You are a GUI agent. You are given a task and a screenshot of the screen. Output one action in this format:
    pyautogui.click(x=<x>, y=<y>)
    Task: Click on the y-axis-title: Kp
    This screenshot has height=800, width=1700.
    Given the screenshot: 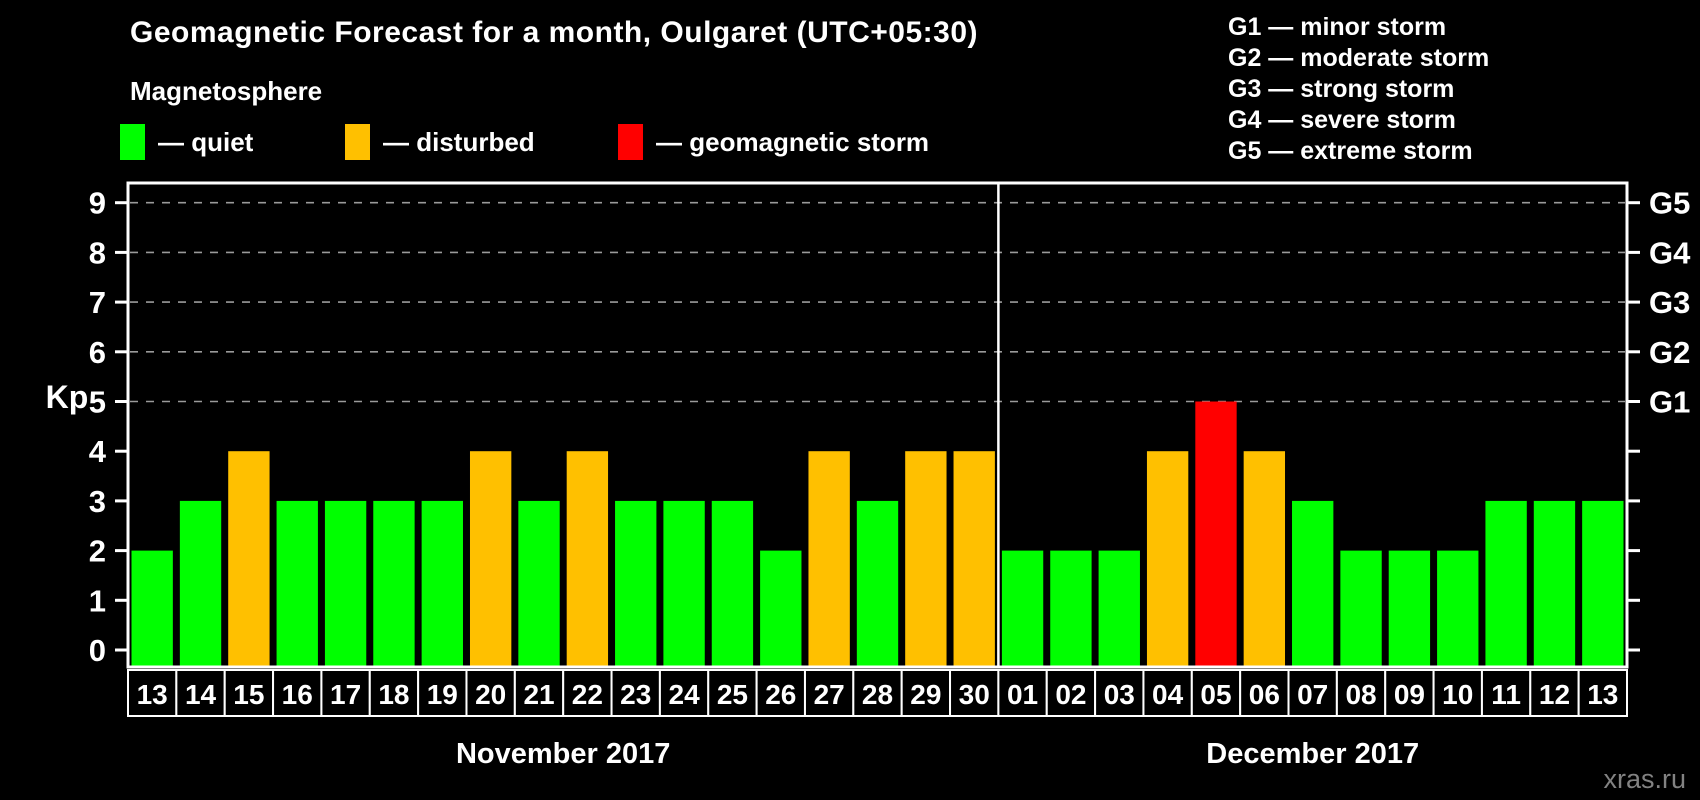 What is the action you would take?
    pyautogui.click(x=67, y=397)
    